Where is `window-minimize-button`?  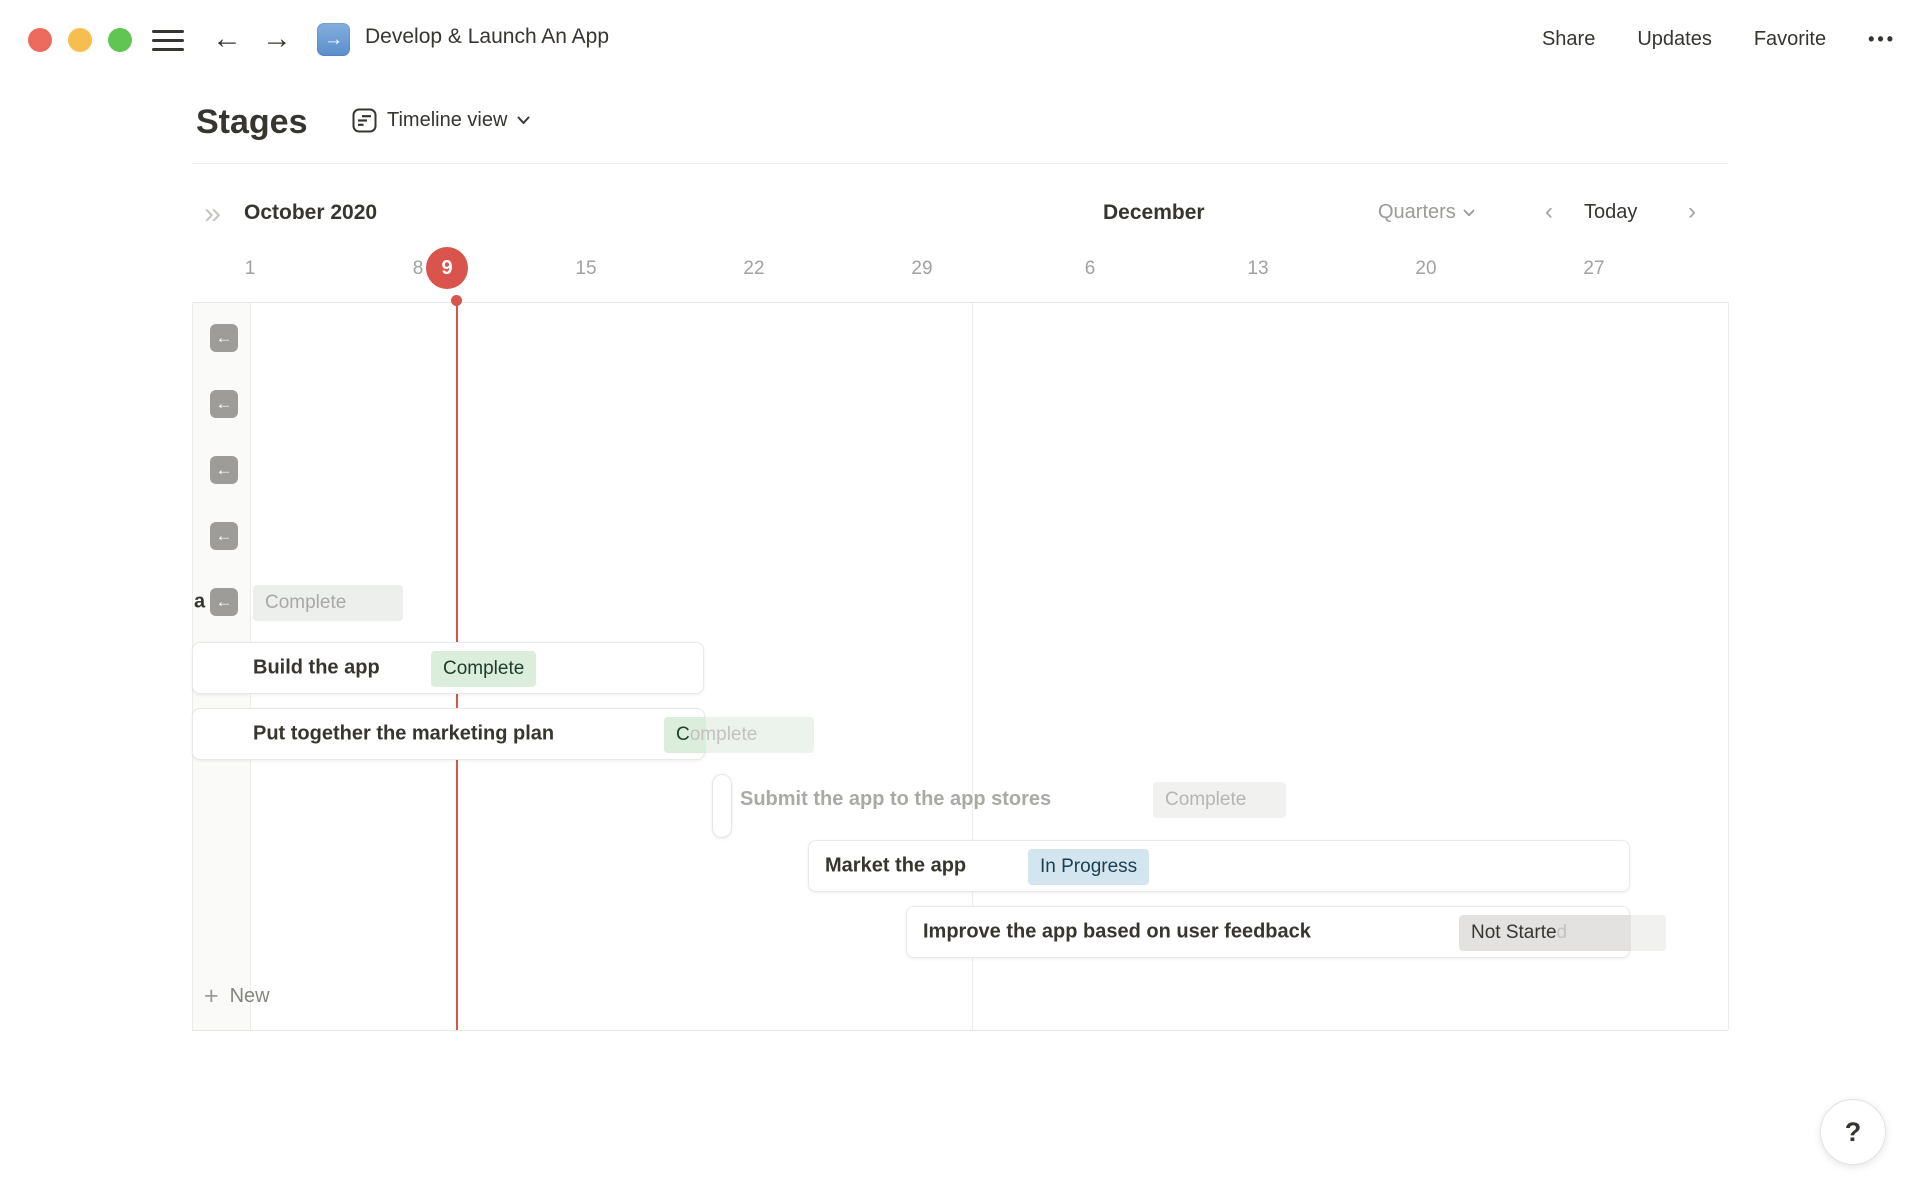 window-minimize-button is located at coordinates (80, 40).